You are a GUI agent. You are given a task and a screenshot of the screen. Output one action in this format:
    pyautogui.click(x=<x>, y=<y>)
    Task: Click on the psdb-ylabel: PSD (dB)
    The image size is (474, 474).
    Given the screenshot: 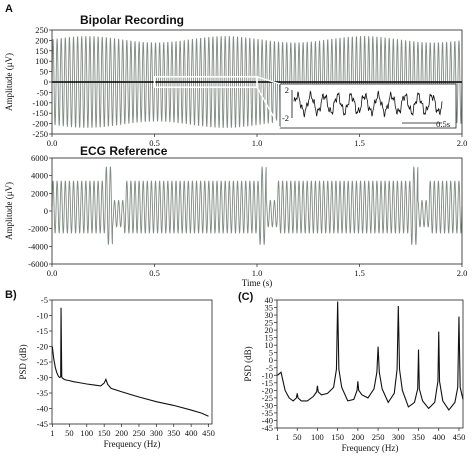 What is the action you would take?
    pyautogui.click(x=23, y=361)
    